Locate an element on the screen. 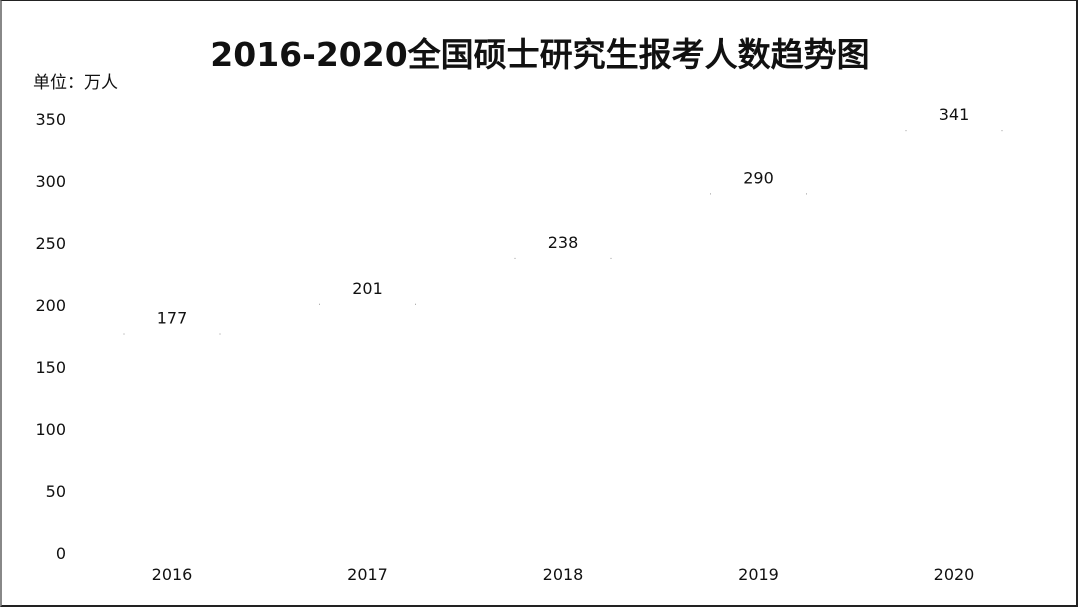  bar-2018 is located at coordinates (563, 405).